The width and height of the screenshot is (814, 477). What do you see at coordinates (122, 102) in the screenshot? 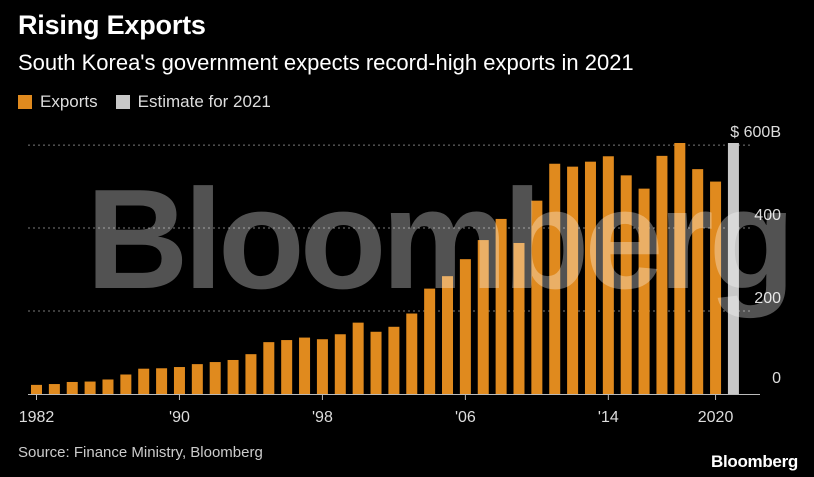
I see `legend-swatch-estimate` at bounding box center [122, 102].